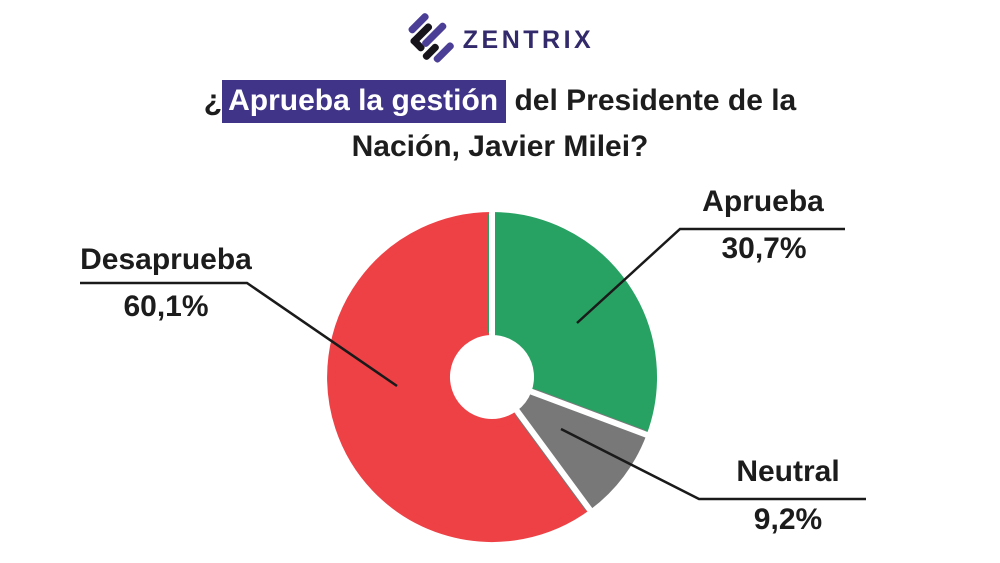 The image size is (1000, 563). I want to click on leader-line-neutral, so click(713, 464).